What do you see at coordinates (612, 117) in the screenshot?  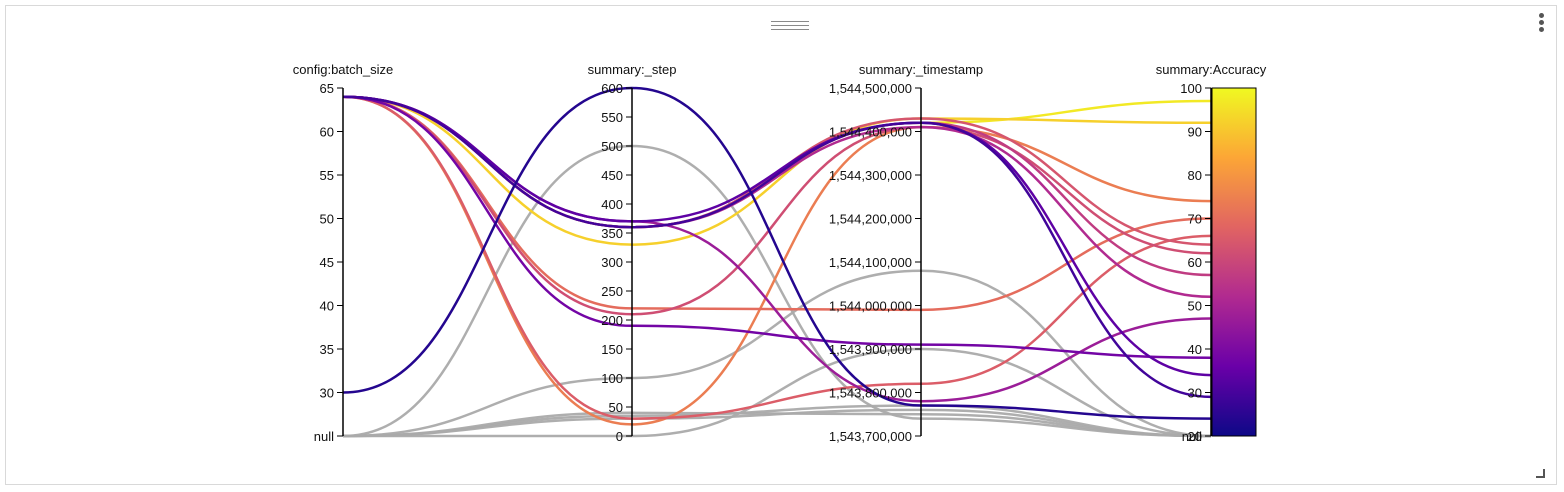 I see `tick-label: 550` at bounding box center [612, 117].